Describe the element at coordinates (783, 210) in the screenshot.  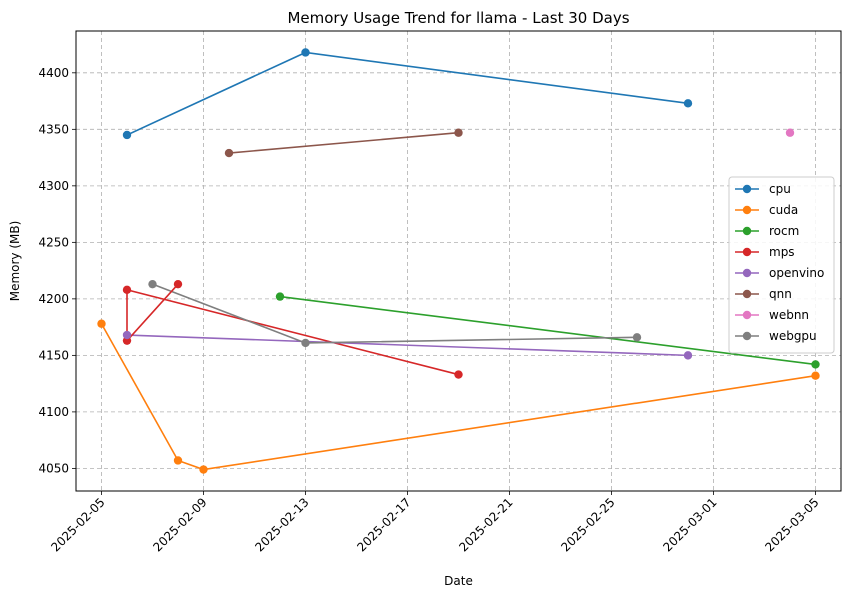
I see `legend-label-cuda: cuda` at that location.